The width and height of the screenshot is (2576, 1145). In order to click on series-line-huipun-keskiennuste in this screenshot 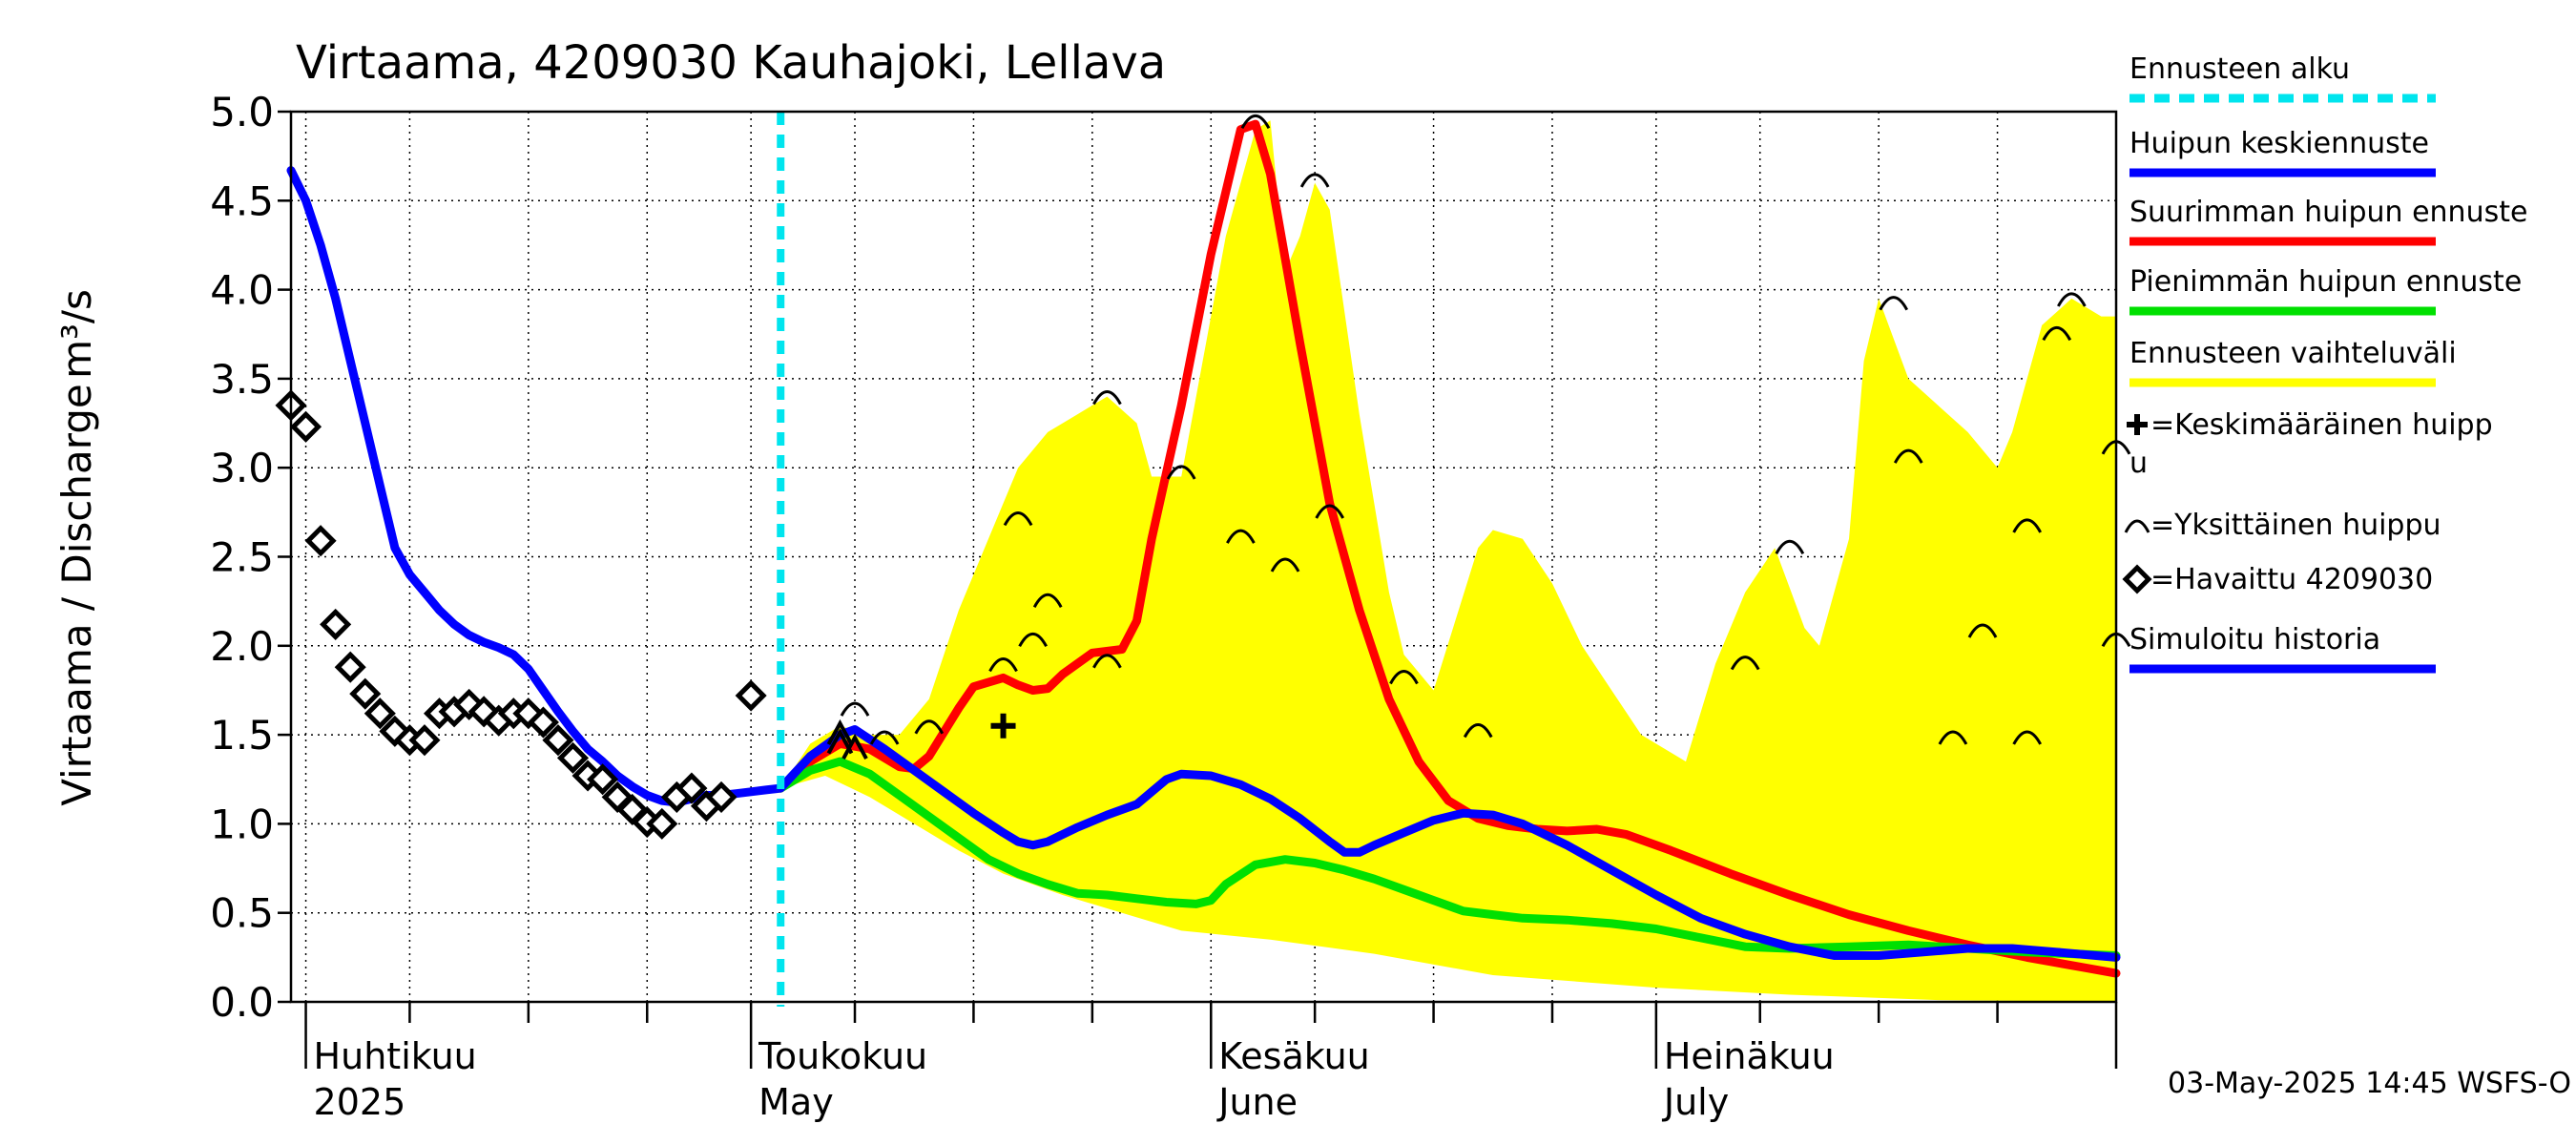, I will do `click(1448, 843)`.